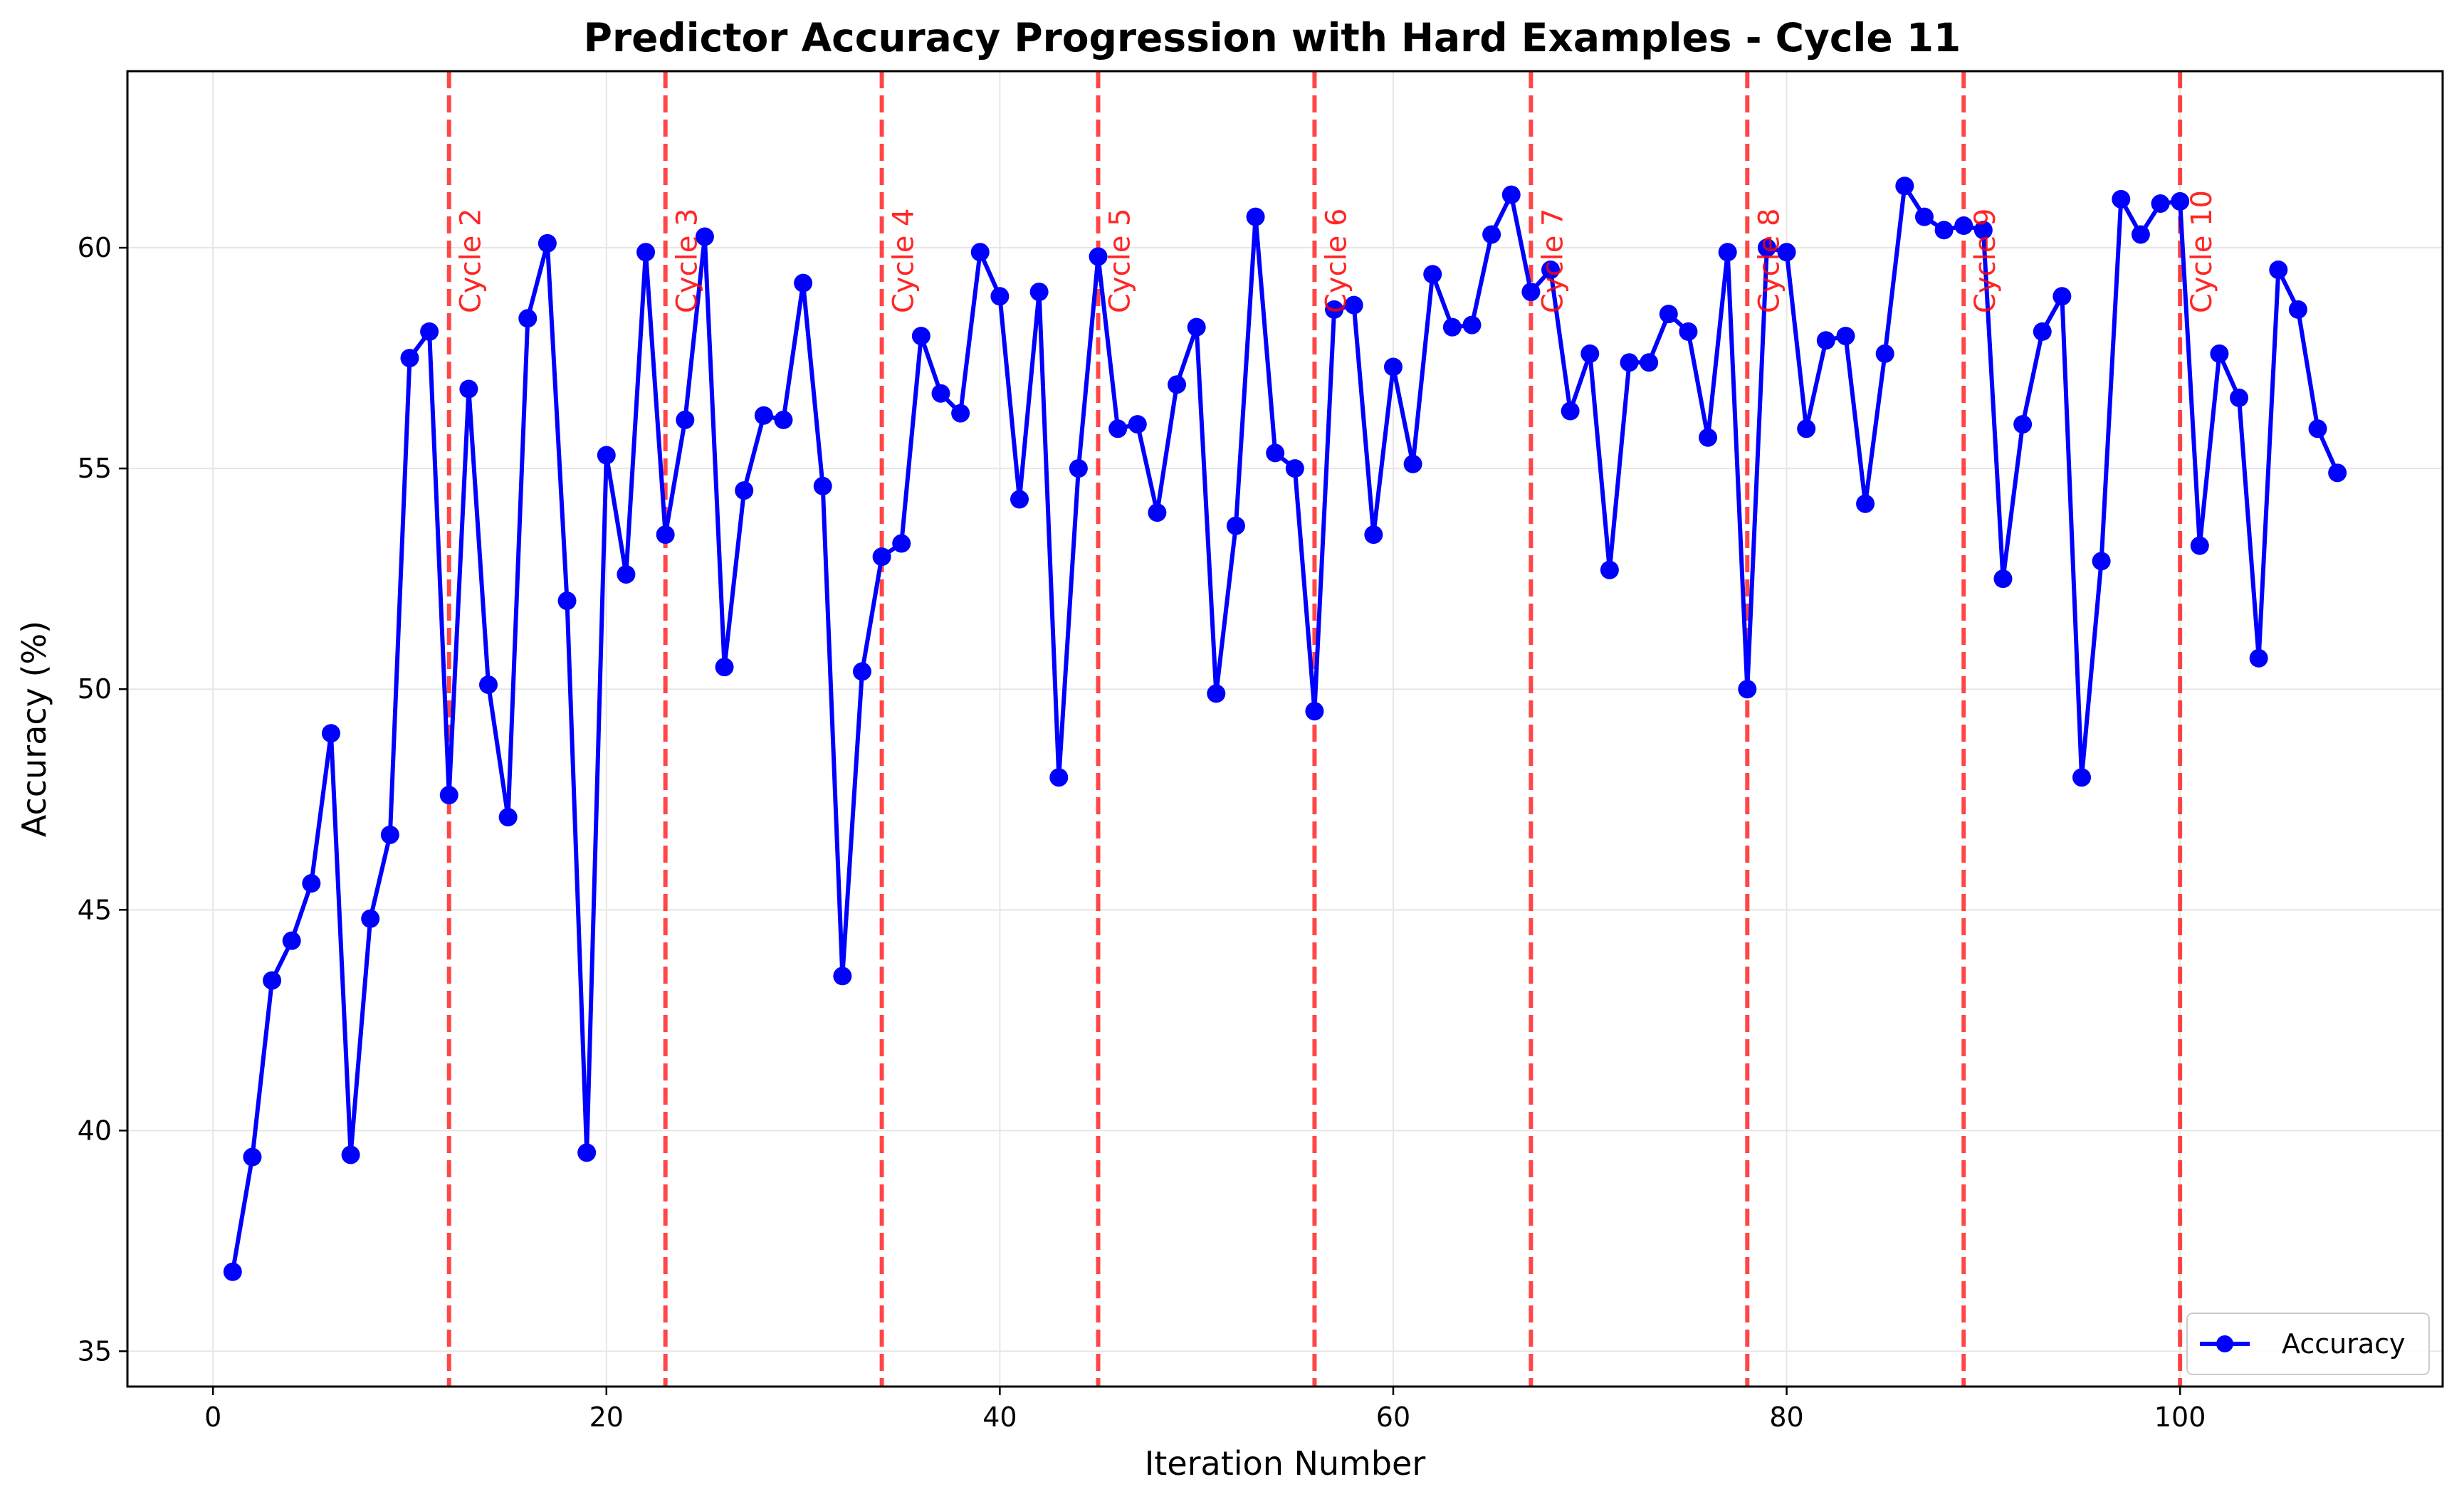 The image size is (2464, 1504). Describe the element at coordinates (2180, 1417) in the screenshot. I see `x-tick-label: 100` at that location.